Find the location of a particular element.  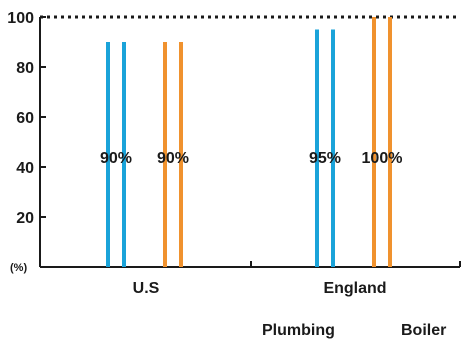

data-label-boiler-1: 100% is located at coordinates (382, 158).